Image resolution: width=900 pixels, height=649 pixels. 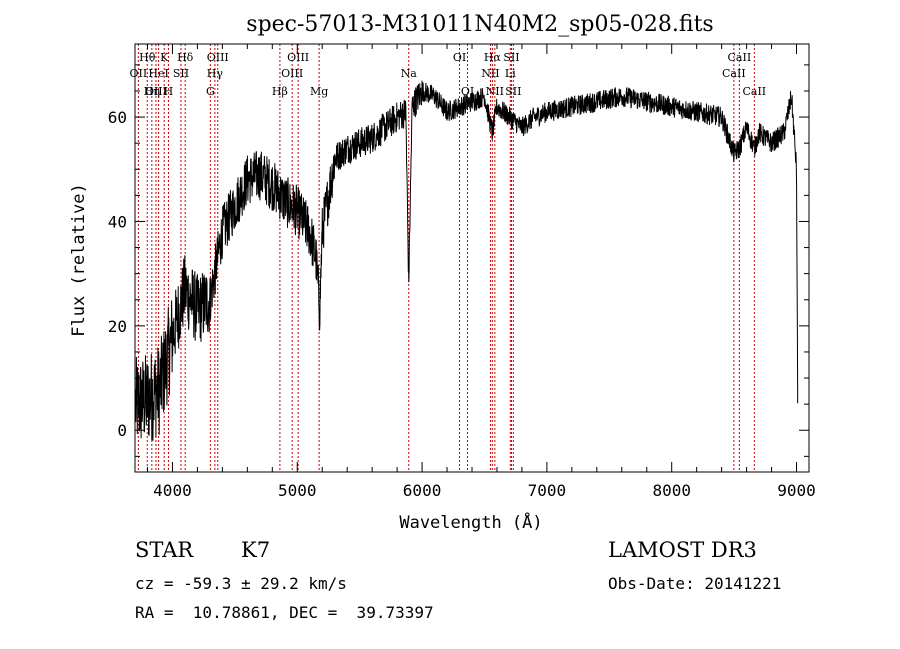 What do you see at coordinates (117, 326) in the screenshot?
I see `y-tick-label: 20` at bounding box center [117, 326].